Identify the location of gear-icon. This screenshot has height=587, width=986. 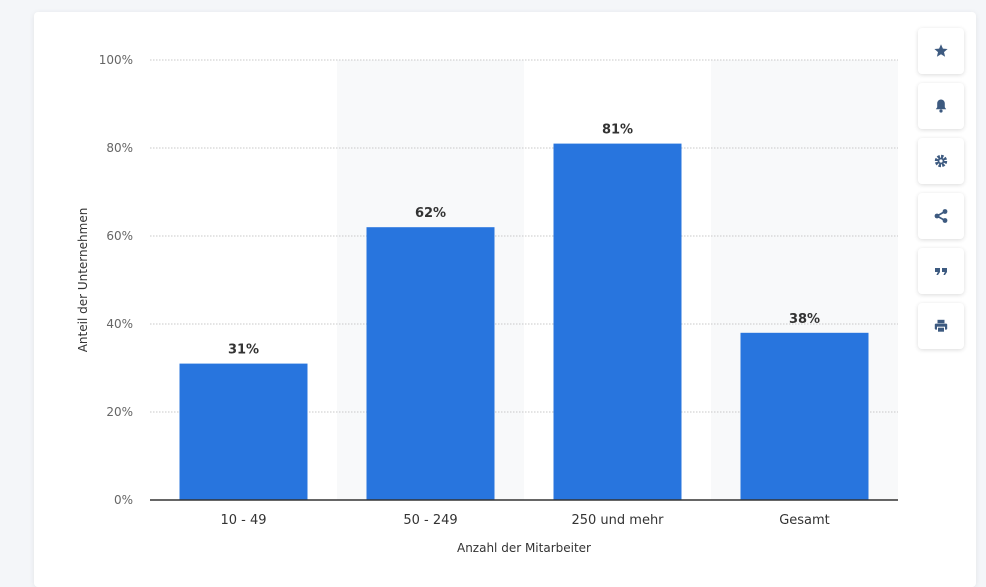
(941, 161).